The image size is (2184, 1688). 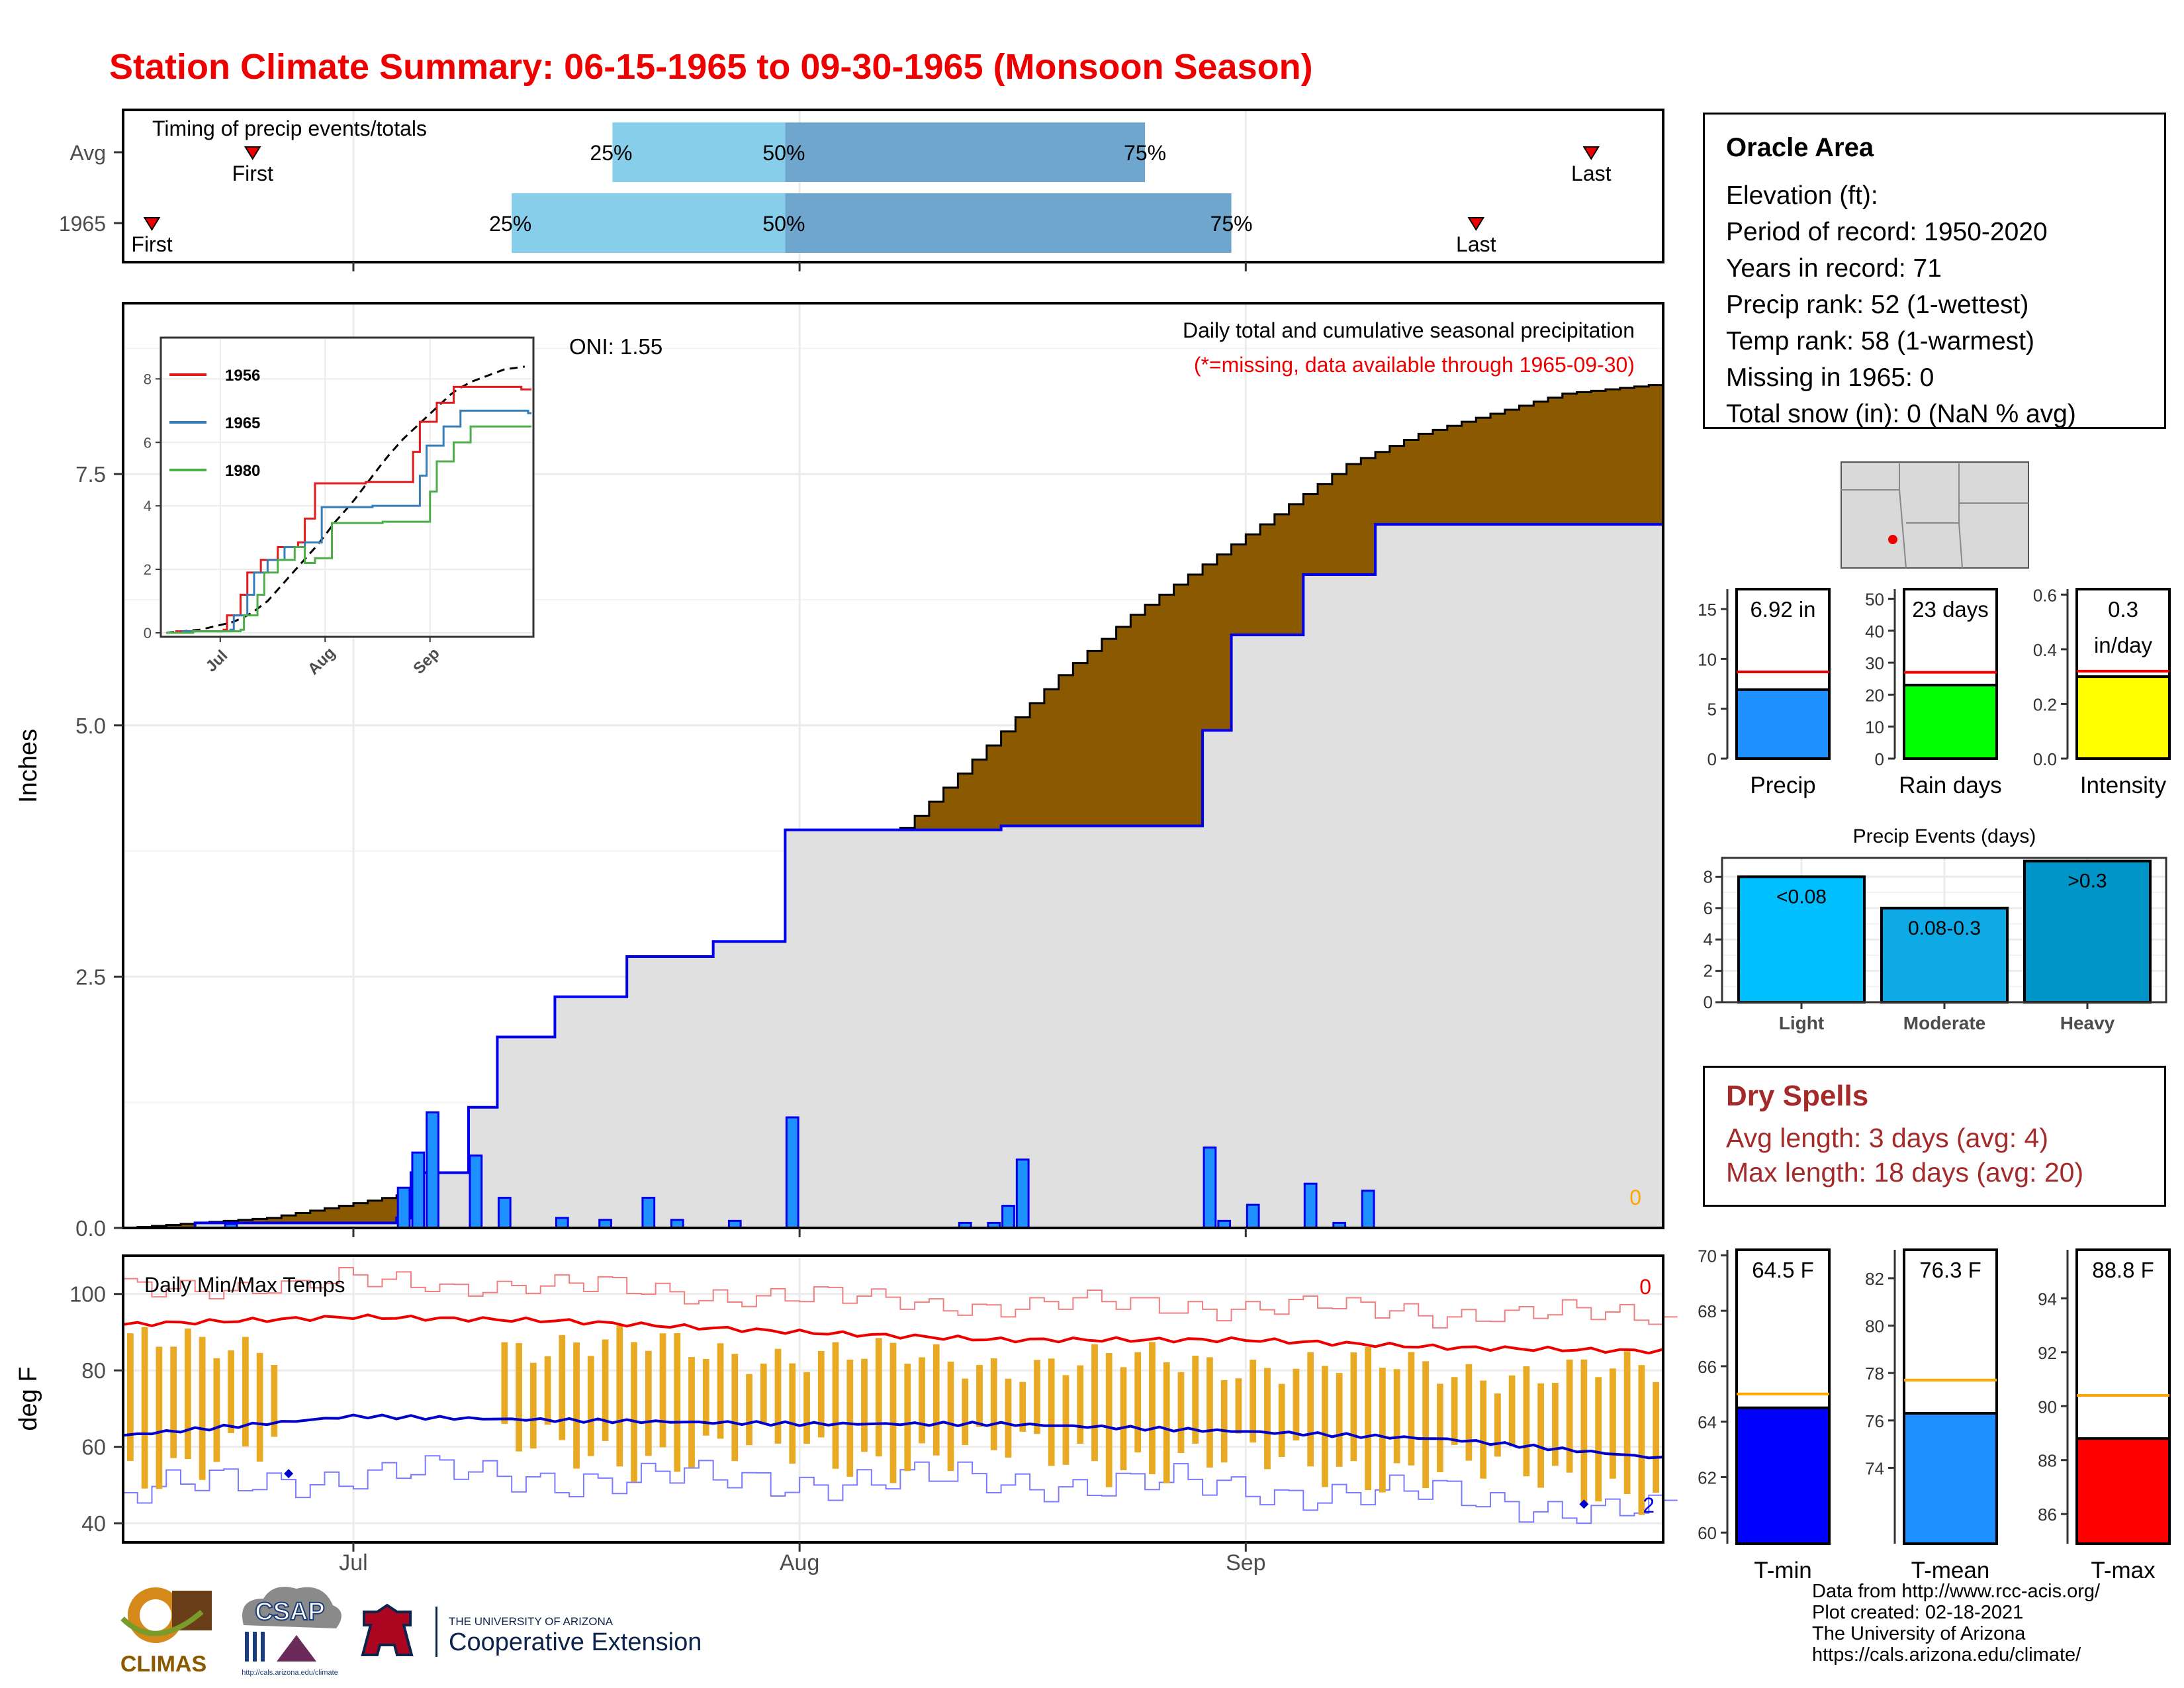 I want to click on summary-ytick-label: 40, so click(x=1874, y=631).